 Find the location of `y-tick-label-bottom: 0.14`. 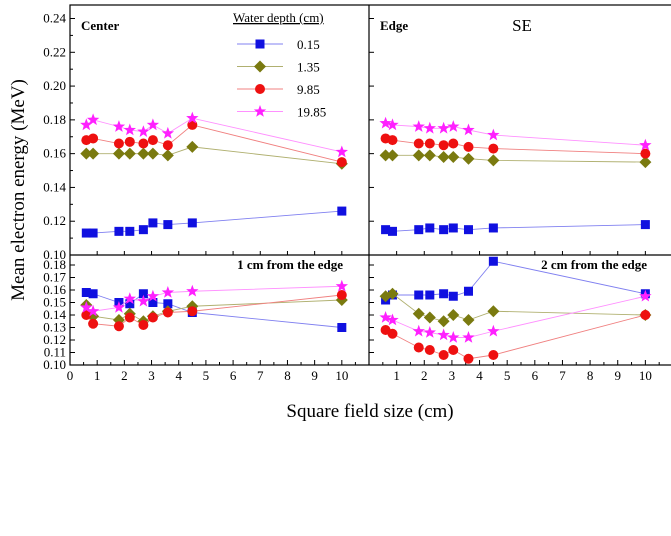

y-tick-label-bottom: 0.14 is located at coordinates (54, 314).